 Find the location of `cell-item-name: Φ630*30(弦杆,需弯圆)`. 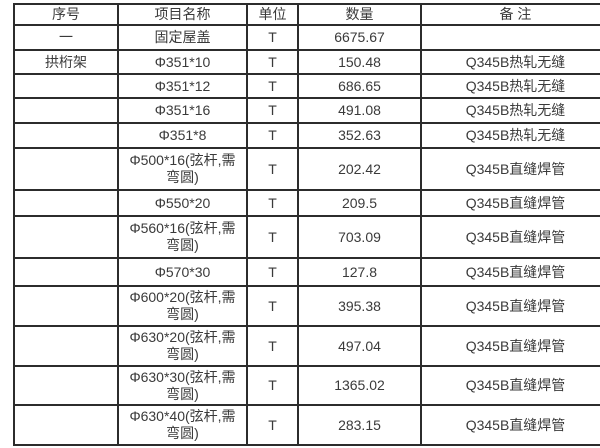

cell-item-name: Φ630*30(弦杆,需弯圆) is located at coordinates (182, 385).